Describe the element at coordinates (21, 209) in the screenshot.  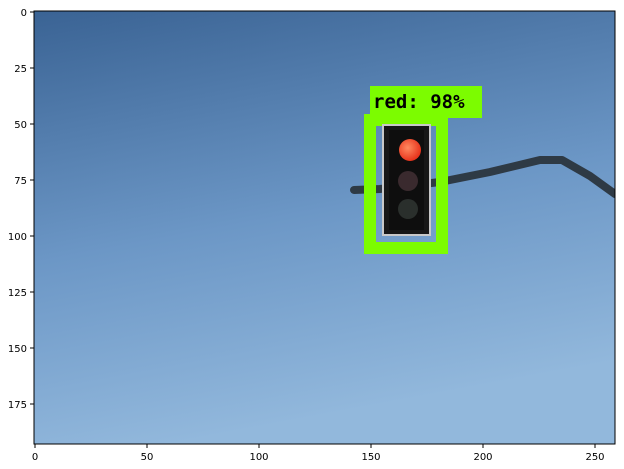
I see `y-axis: 0 25 50 75 100 125 150 175` at that location.